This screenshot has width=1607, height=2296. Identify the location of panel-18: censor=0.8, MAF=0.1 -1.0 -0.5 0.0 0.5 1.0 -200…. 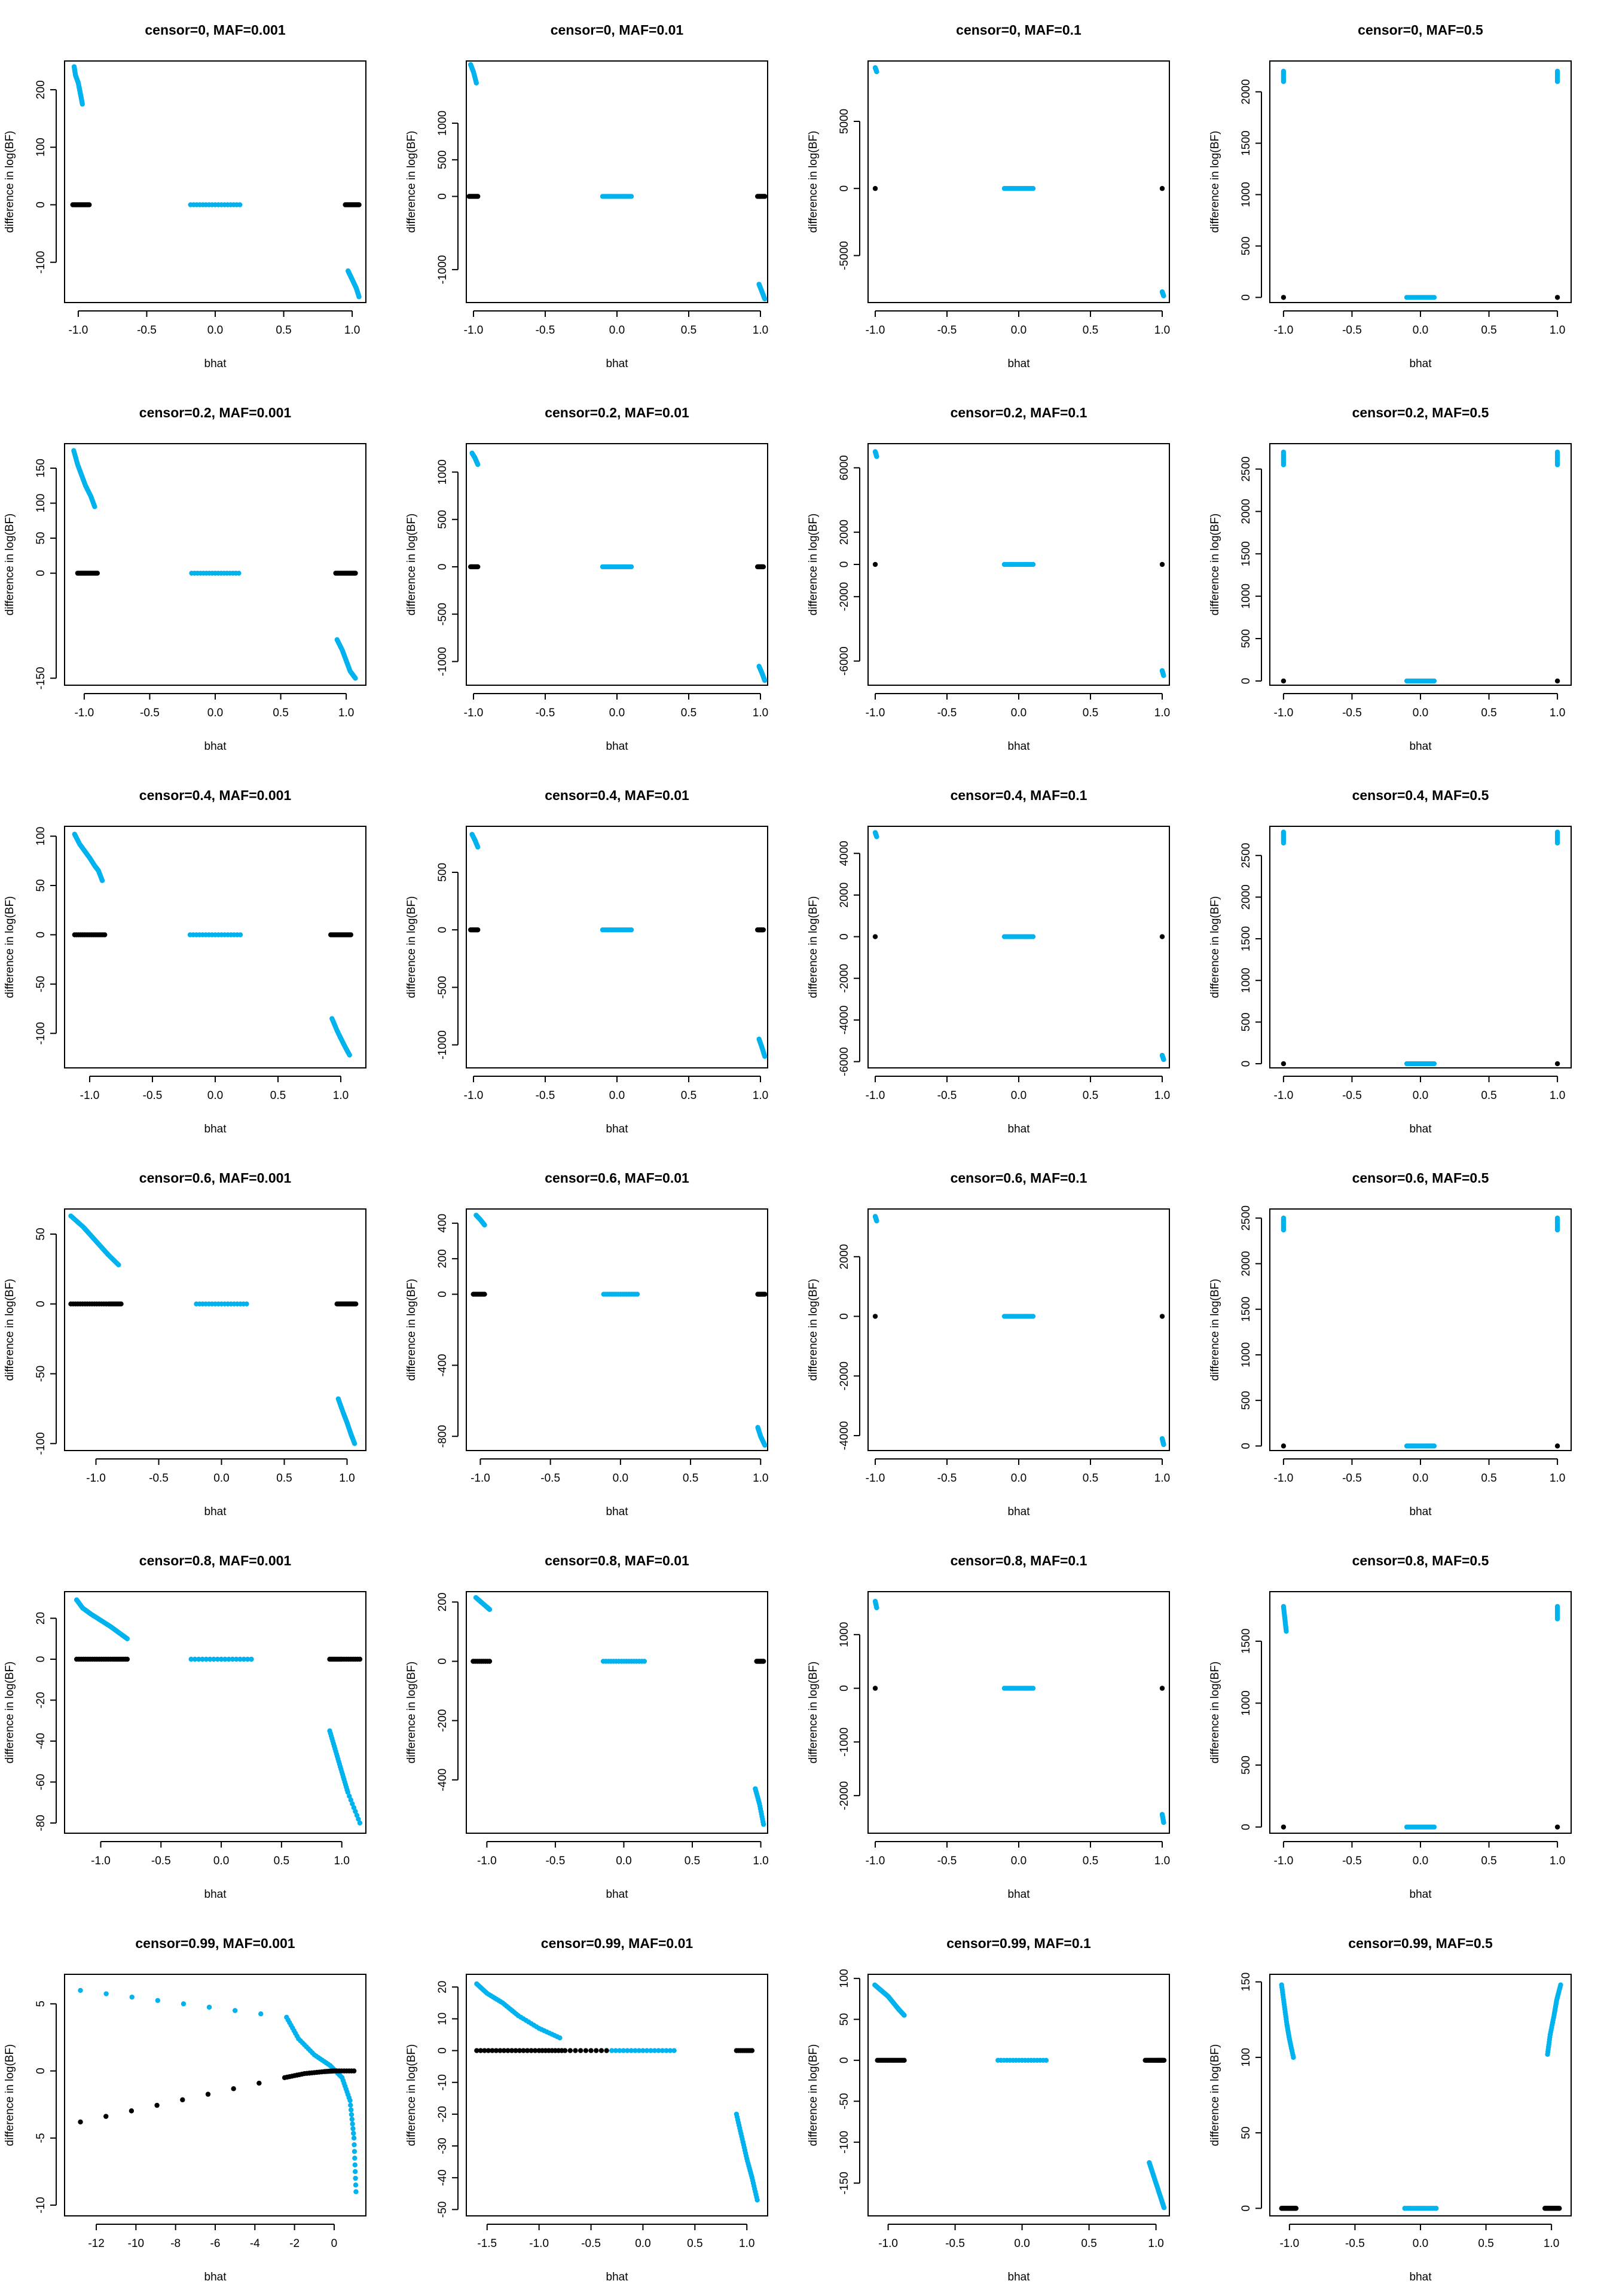
(988, 1727).